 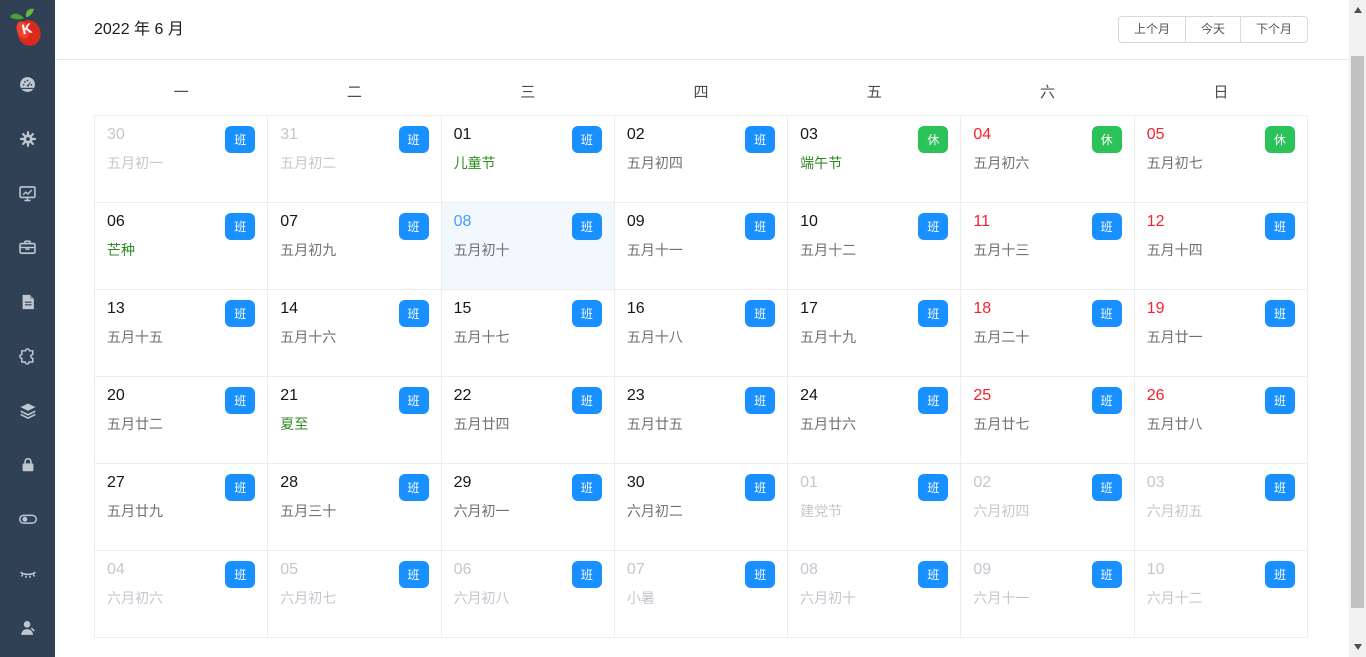 I want to click on calendar-cell: 17 班五月十九, so click(x=874, y=333).